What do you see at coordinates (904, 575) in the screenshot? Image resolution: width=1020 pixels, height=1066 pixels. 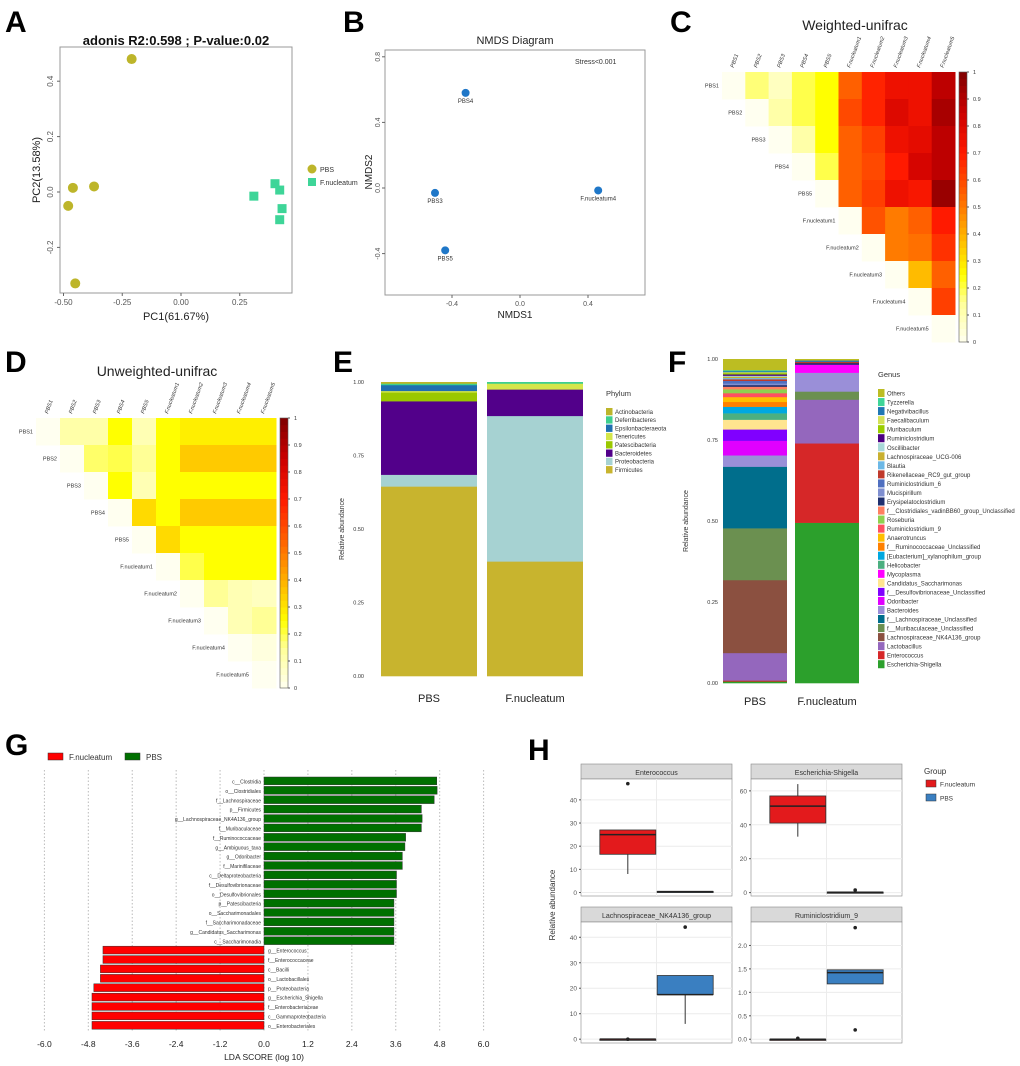 I see `legend-label: Mycoplasma` at bounding box center [904, 575].